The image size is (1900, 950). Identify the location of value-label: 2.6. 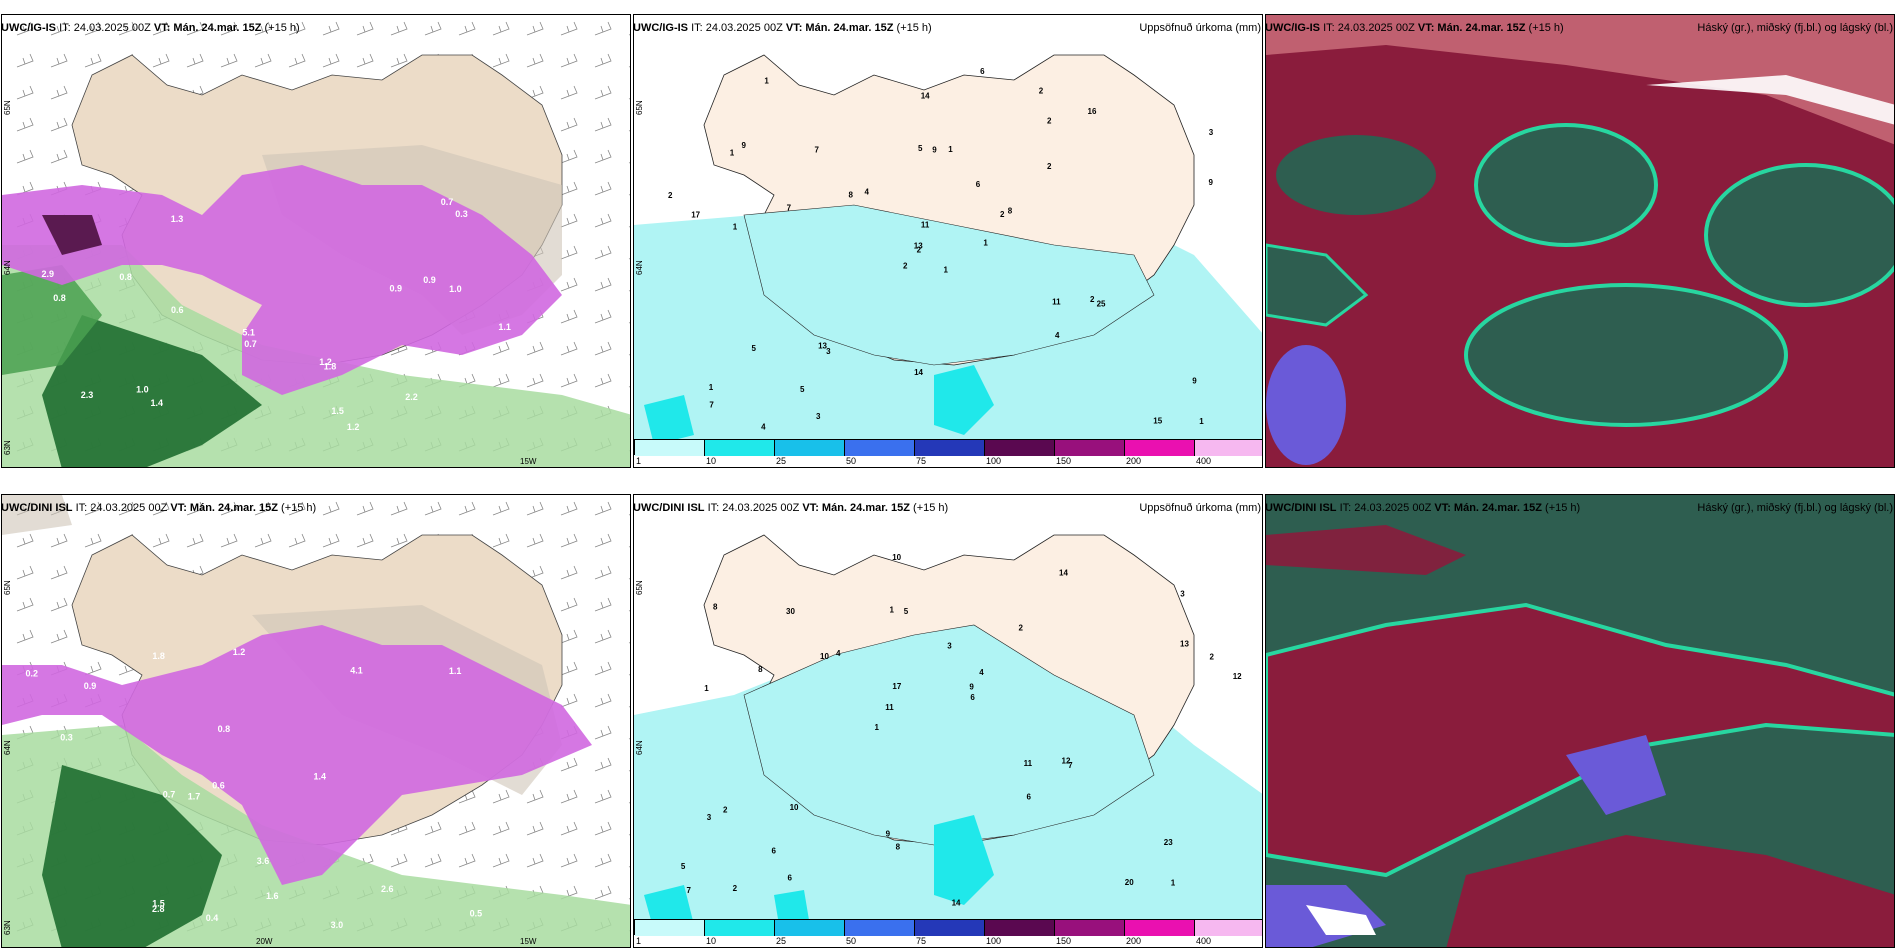
(387, 889).